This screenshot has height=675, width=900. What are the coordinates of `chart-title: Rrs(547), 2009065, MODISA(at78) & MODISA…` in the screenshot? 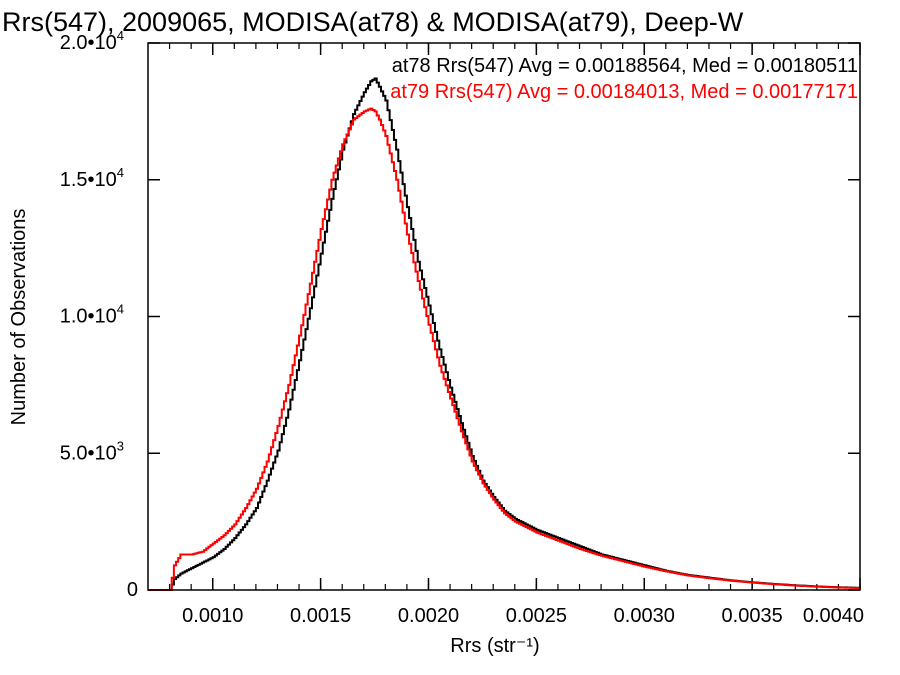 It's located at (373, 22).